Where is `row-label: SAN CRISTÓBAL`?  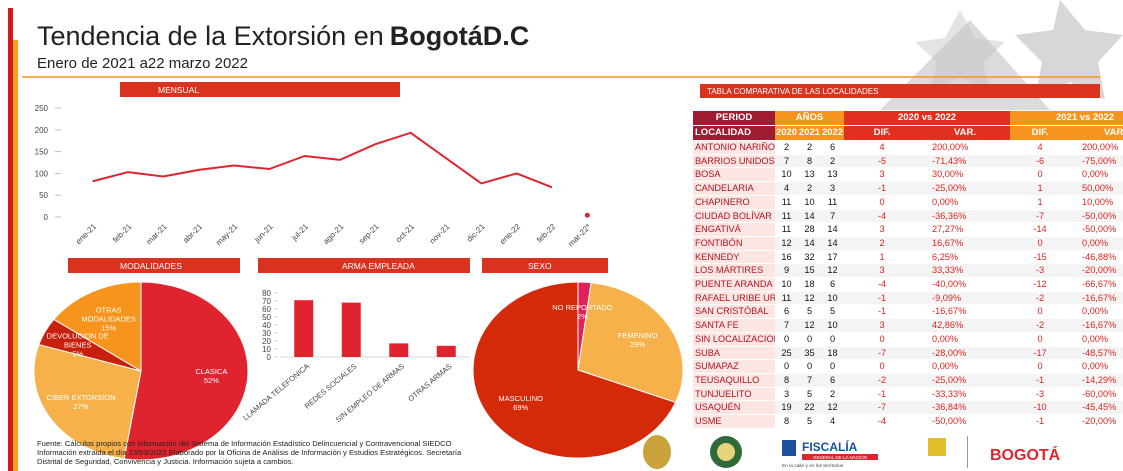
row-label: SAN CRISTÓBAL is located at coordinates (734, 312).